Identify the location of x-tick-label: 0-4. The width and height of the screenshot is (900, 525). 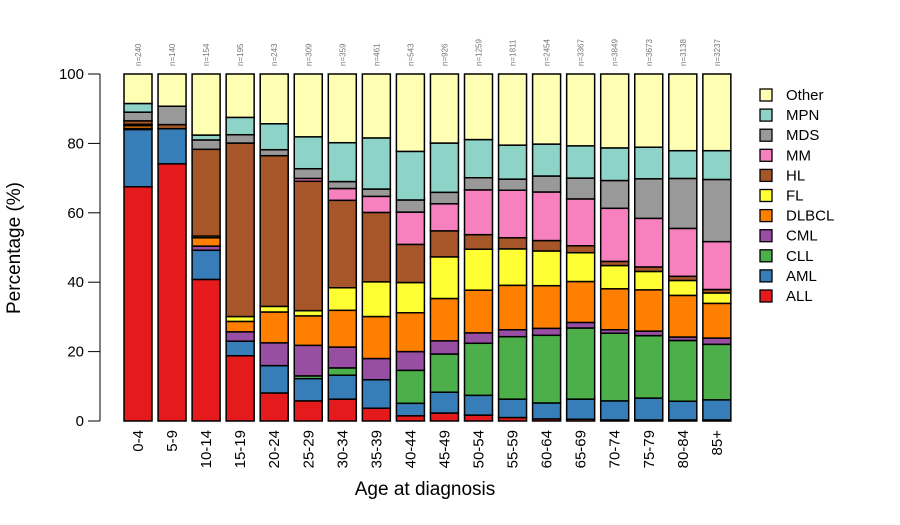
(138, 441).